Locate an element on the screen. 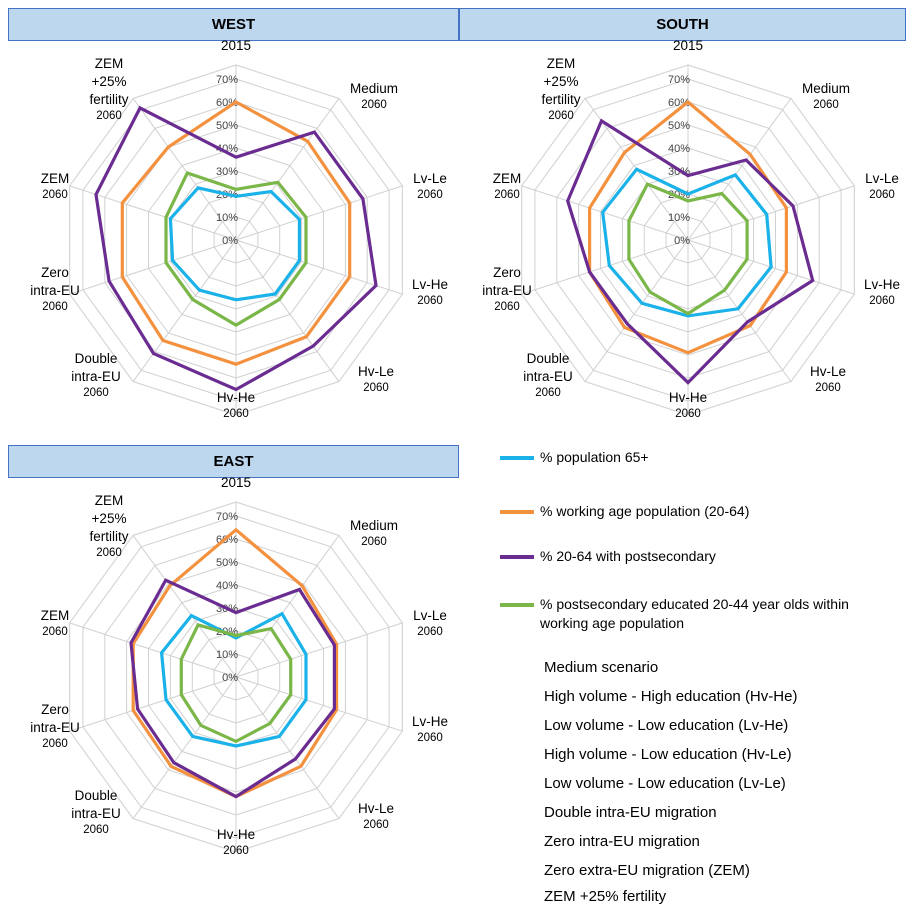 The image size is (909, 907). axis-label-line: Hv-He is located at coordinates (688, 397).